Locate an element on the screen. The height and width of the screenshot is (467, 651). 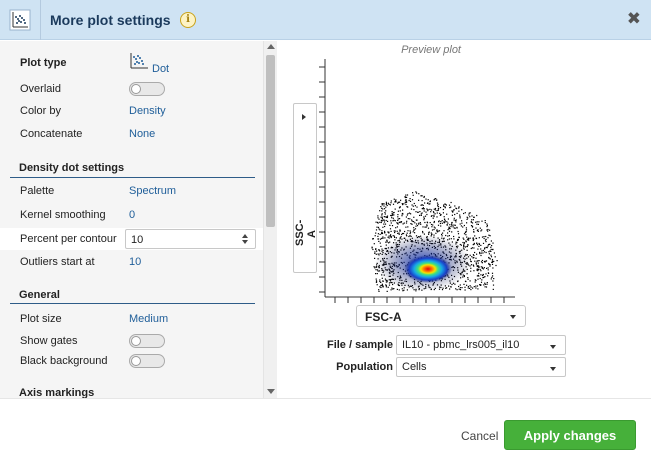
apply-changes-button: Apply changes is located at coordinates (570, 435).